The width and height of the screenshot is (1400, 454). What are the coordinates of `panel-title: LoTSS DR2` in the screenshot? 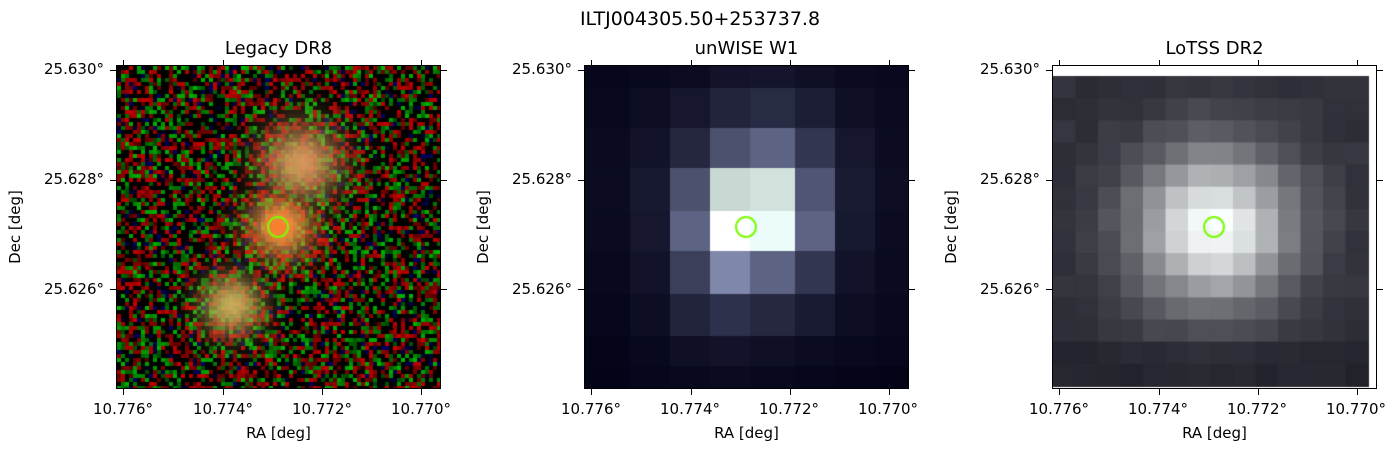 It's located at (1214, 48).